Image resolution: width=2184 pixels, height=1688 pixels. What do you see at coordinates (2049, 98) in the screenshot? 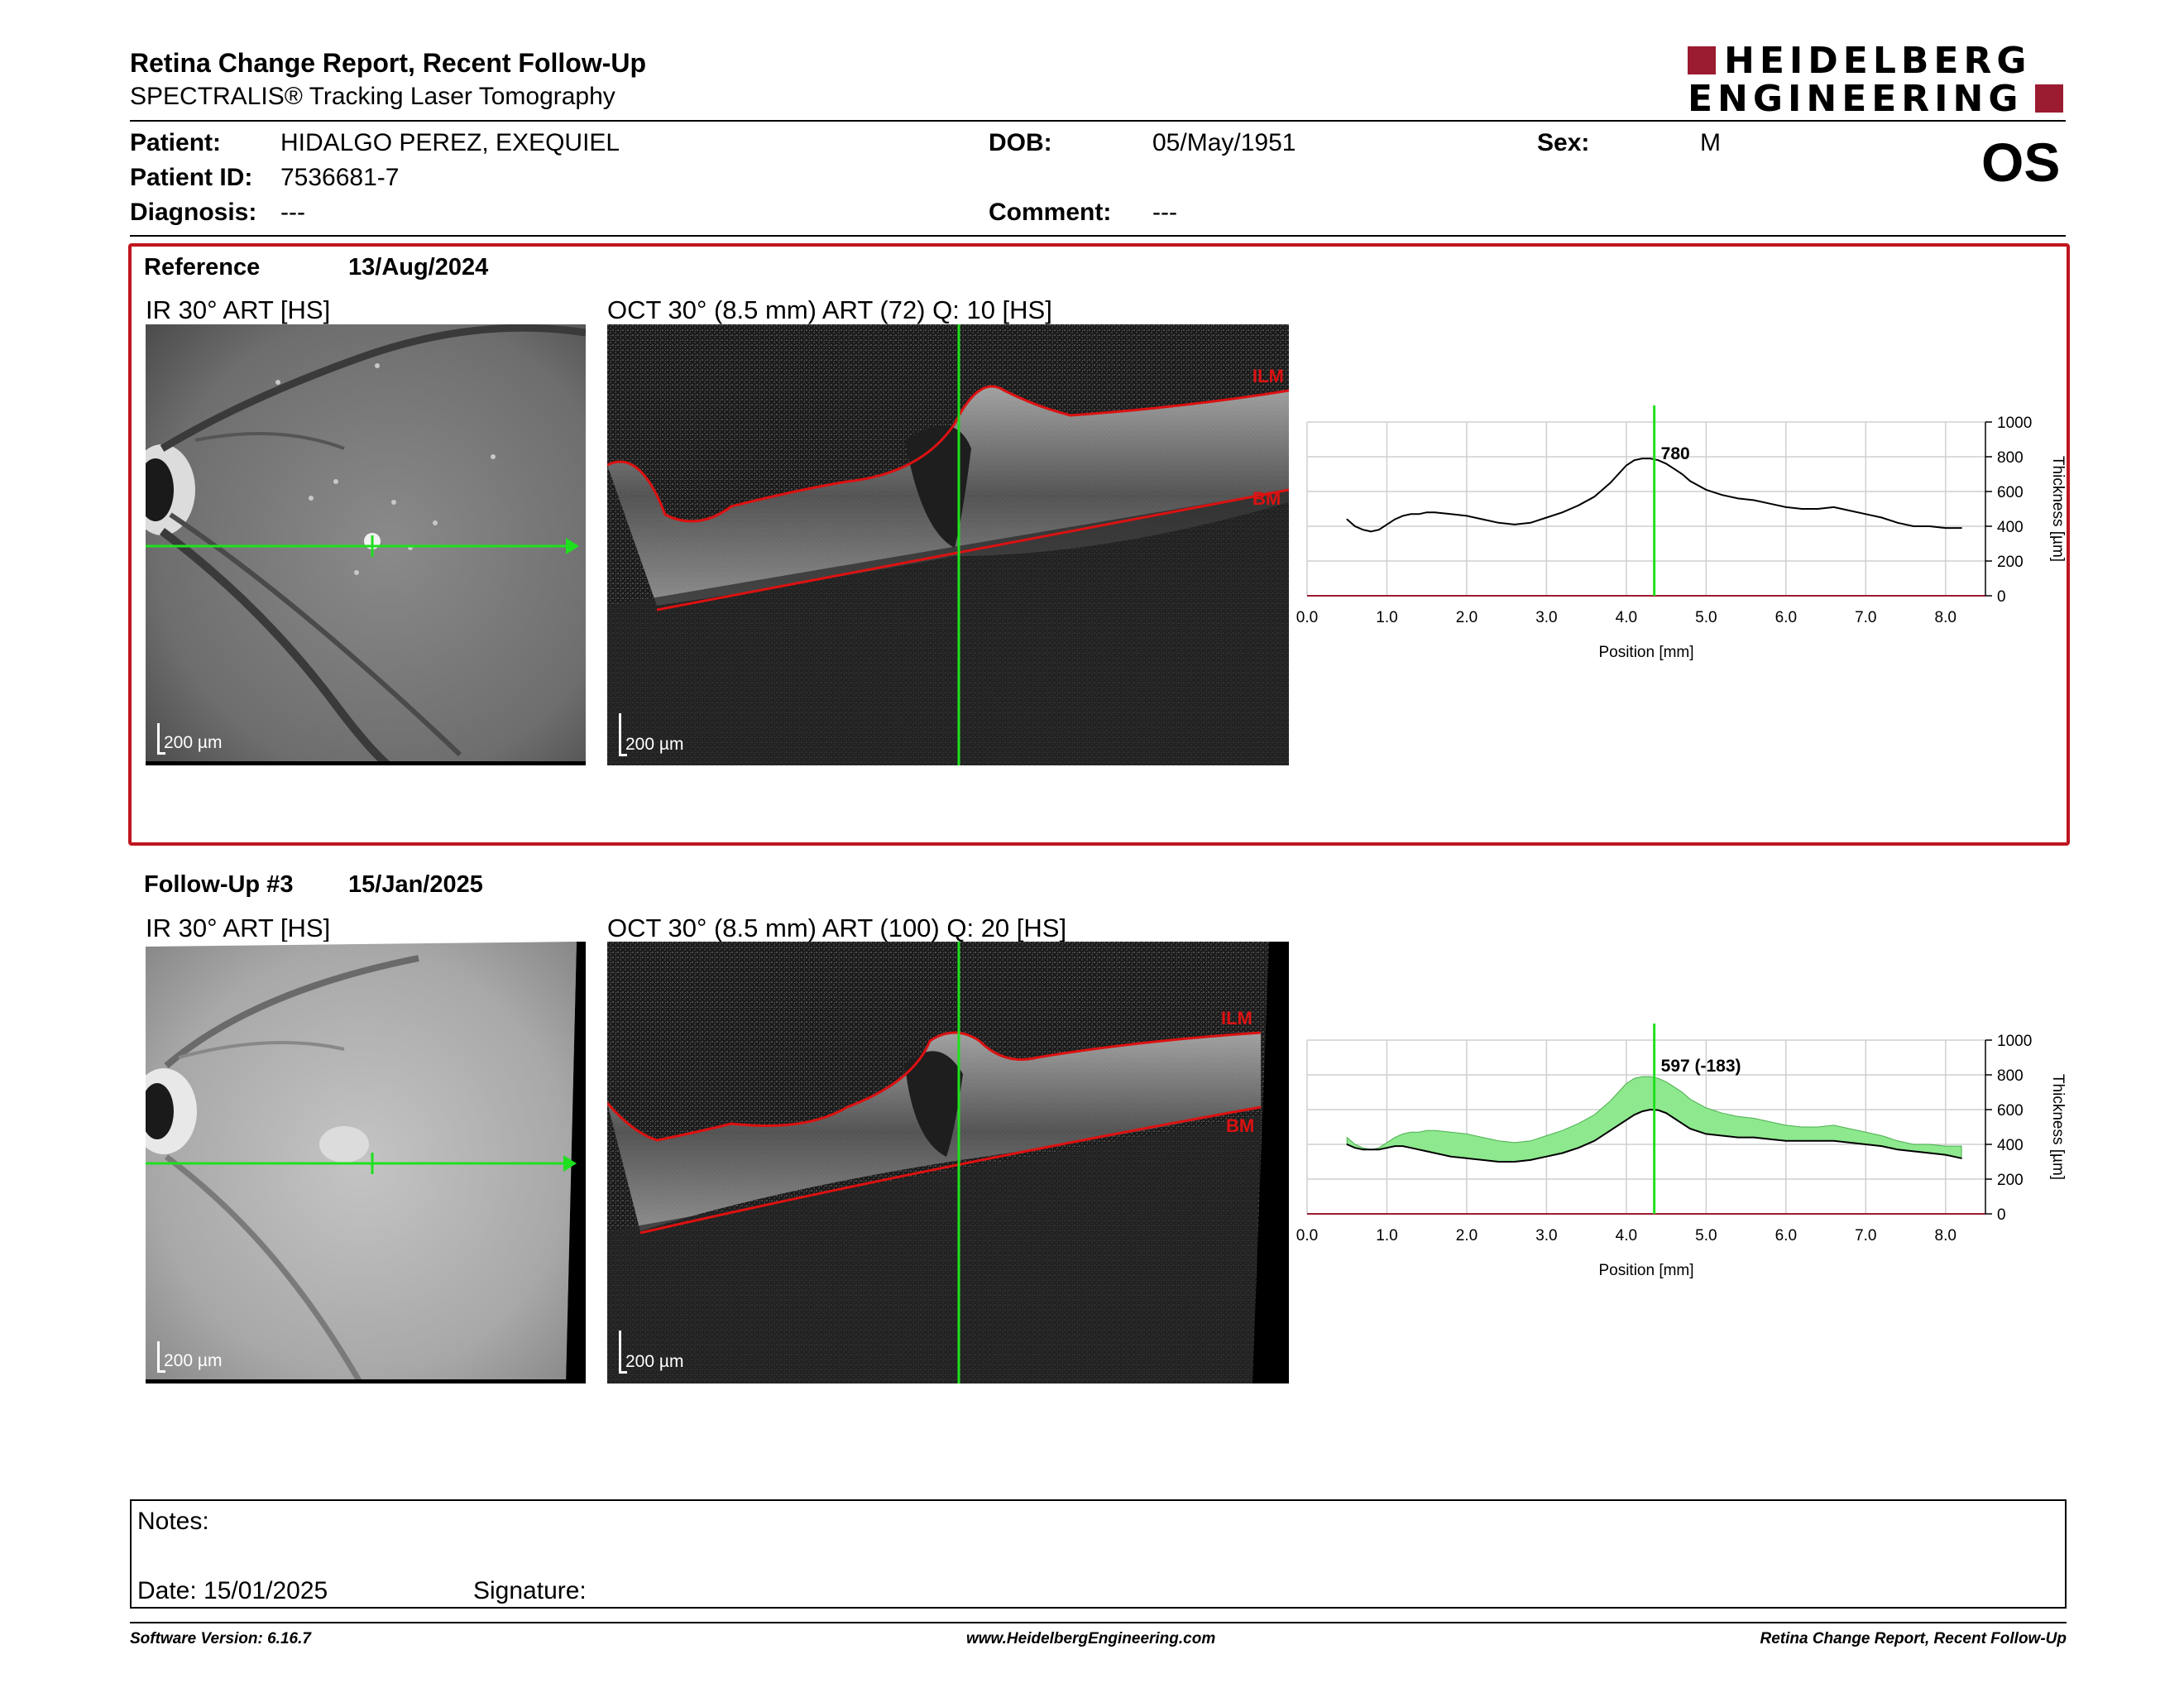
I see `logo-square-bottom` at bounding box center [2049, 98].